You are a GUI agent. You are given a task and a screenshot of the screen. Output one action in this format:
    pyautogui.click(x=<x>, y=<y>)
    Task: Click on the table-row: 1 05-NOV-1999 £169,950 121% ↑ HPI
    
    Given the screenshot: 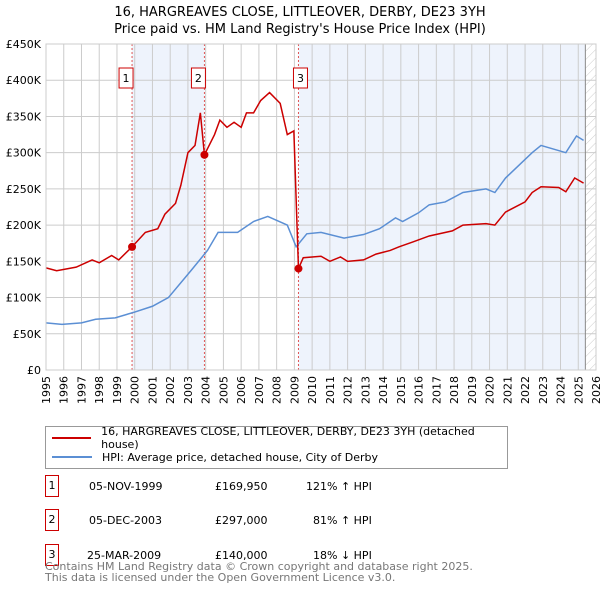 What is the action you would take?
    pyautogui.click(x=255, y=486)
    